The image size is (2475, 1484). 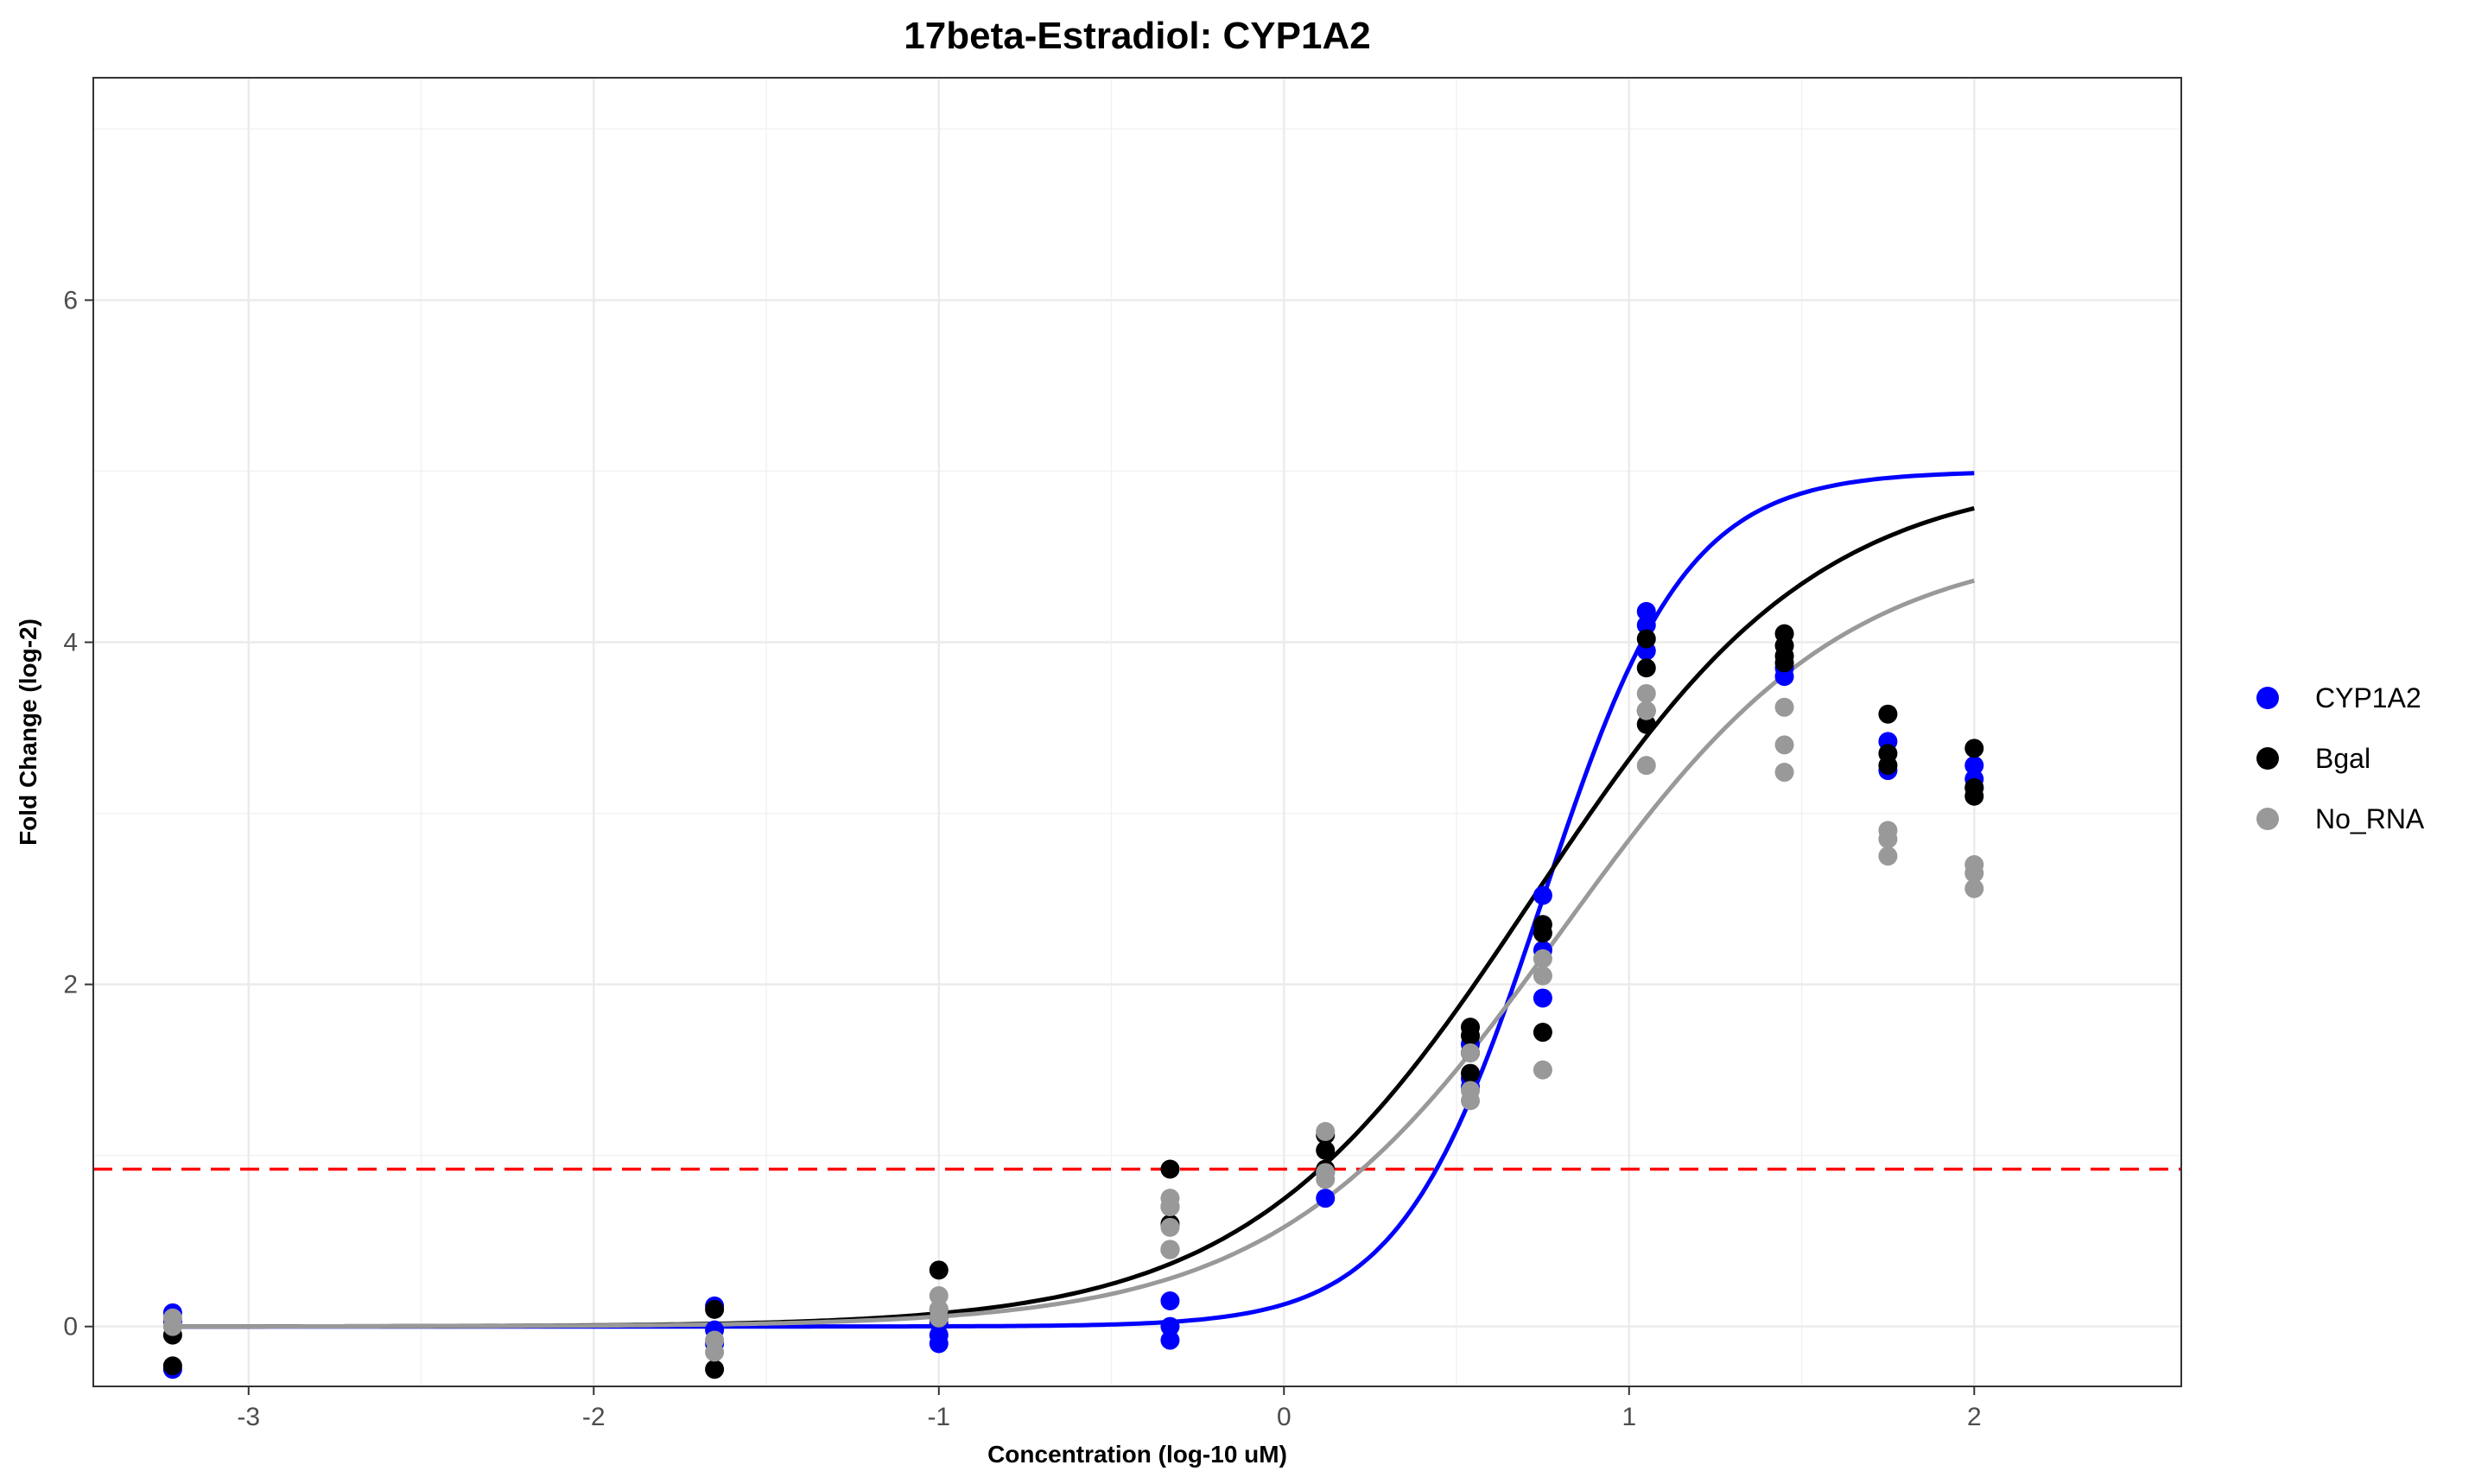 I want to click on x-axis-title: Concentration (log-10 uM), so click(x=1137, y=1454).